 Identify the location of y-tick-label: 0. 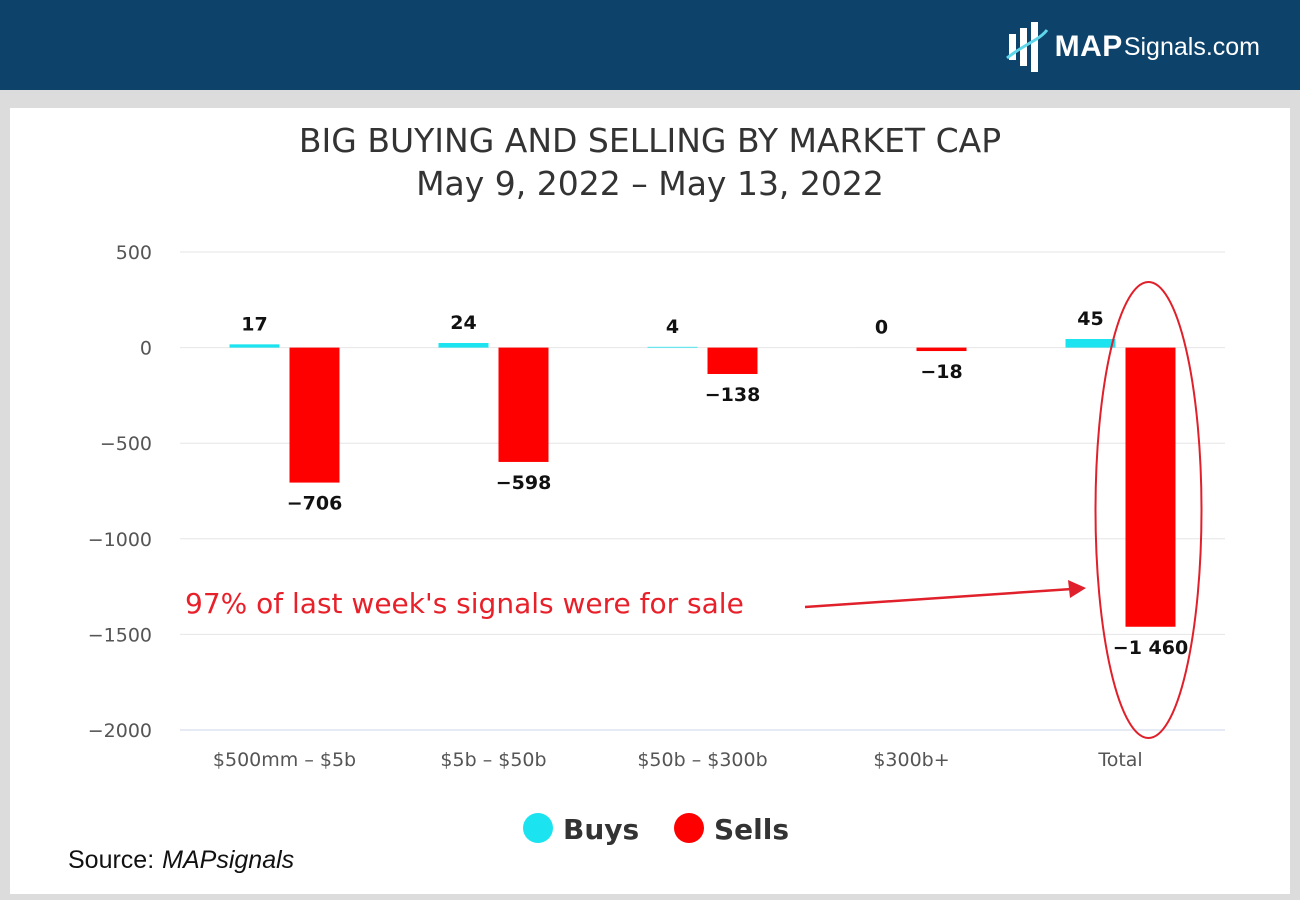
(146, 349).